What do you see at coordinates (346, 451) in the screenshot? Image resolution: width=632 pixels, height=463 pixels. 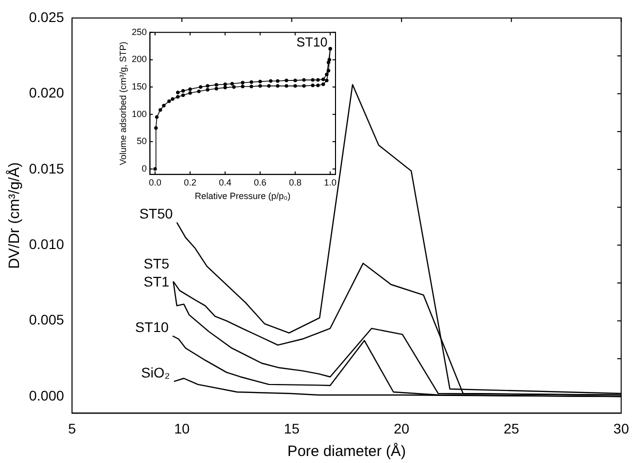 I see `x-axis-title: Pore diameter (Å)` at bounding box center [346, 451].